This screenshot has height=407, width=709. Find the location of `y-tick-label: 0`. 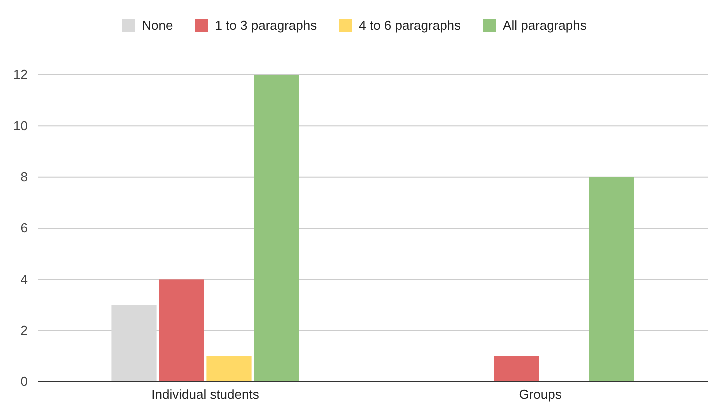

y-tick-label: 0 is located at coordinates (24, 382).